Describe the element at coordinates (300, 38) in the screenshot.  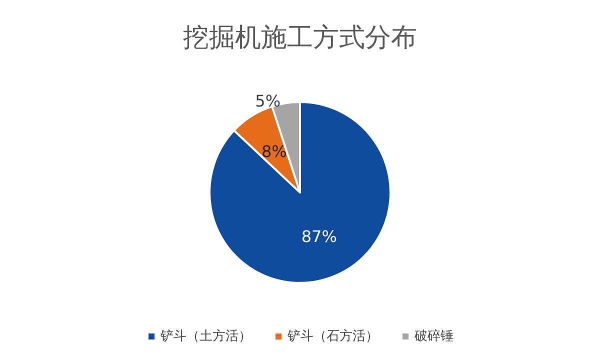
I see `chart-title: 挖掘机施工方式分布` at that location.